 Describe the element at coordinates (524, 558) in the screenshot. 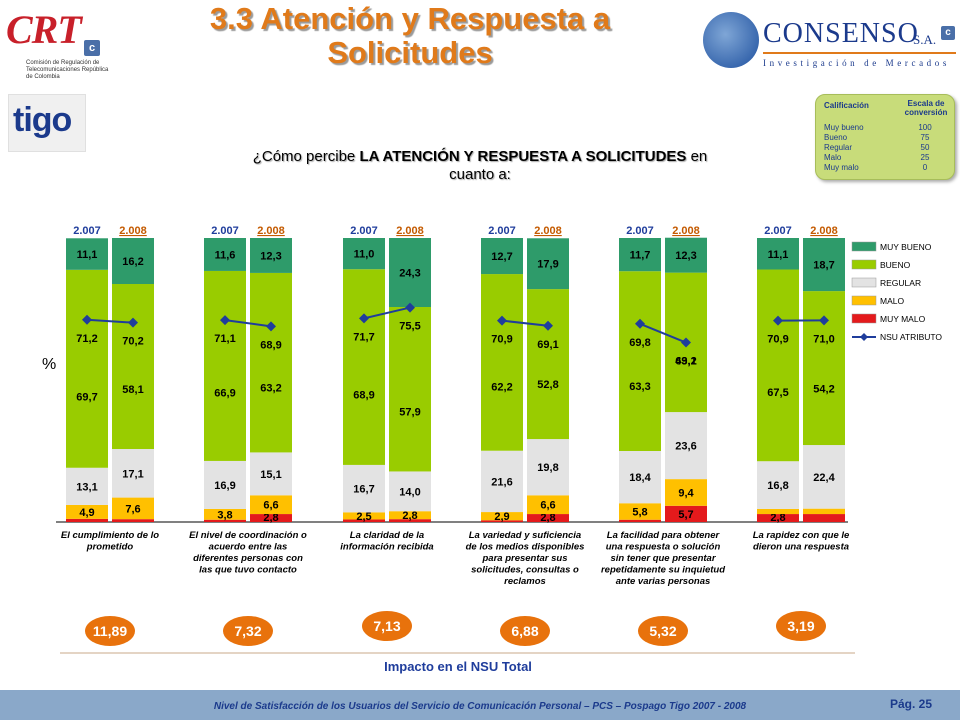

I see `category-label: para presentar sus` at that location.